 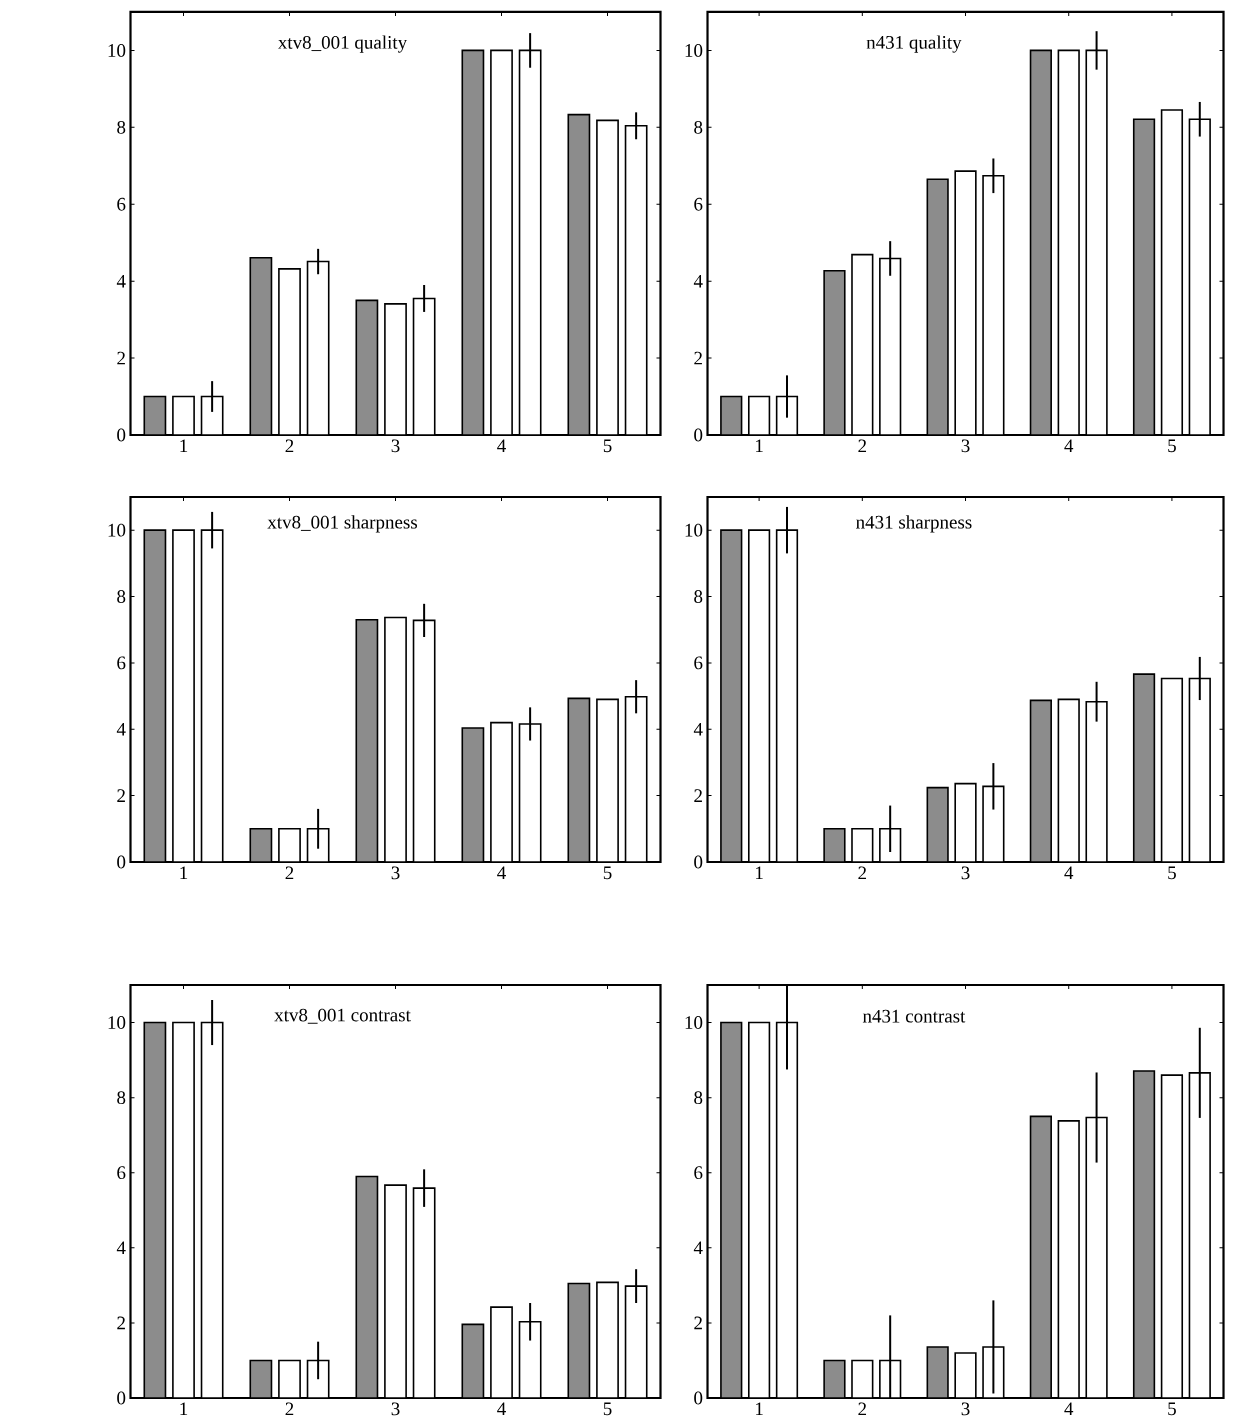 I want to click on text: n431 sharpness, so click(x=914, y=524).